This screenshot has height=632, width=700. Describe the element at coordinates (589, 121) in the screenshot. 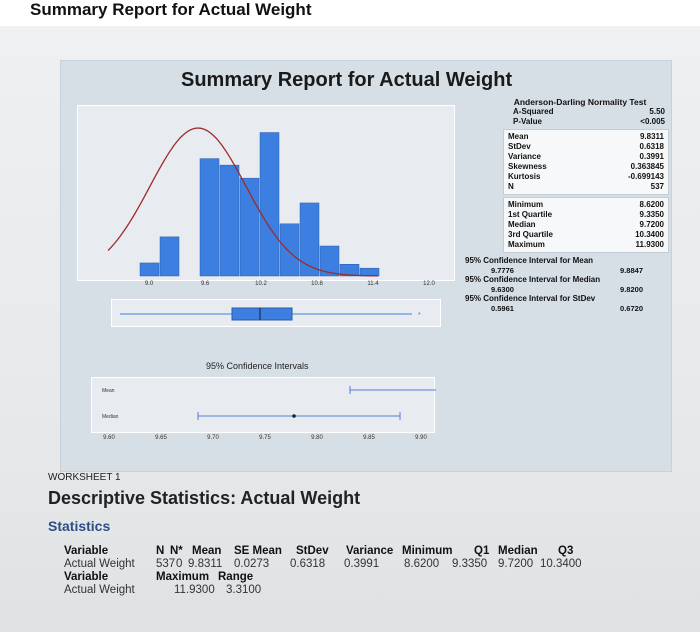

I see `ad-row: P-Value <0.005` at that location.